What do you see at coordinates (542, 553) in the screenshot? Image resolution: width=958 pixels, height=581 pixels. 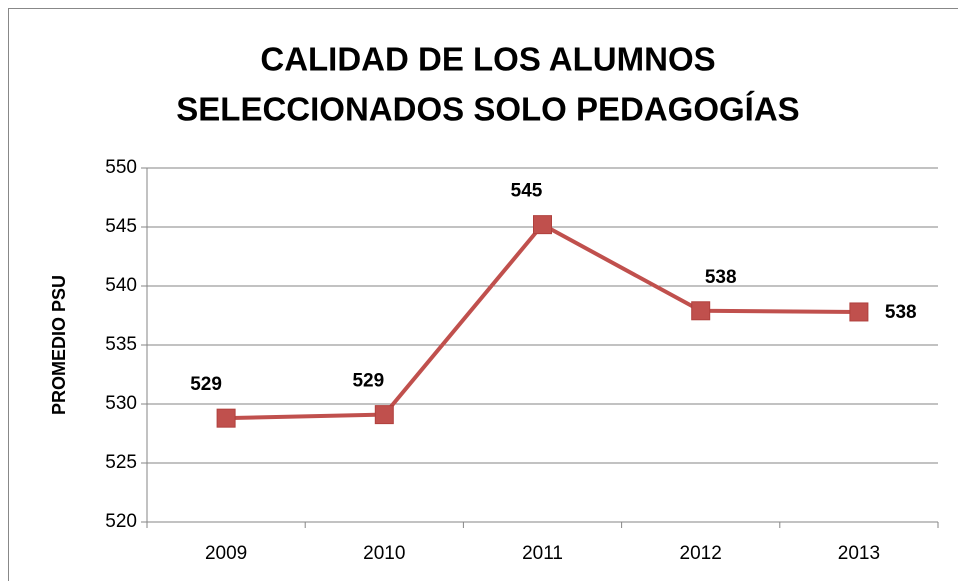 I see `x-tick-label: 2011` at bounding box center [542, 553].